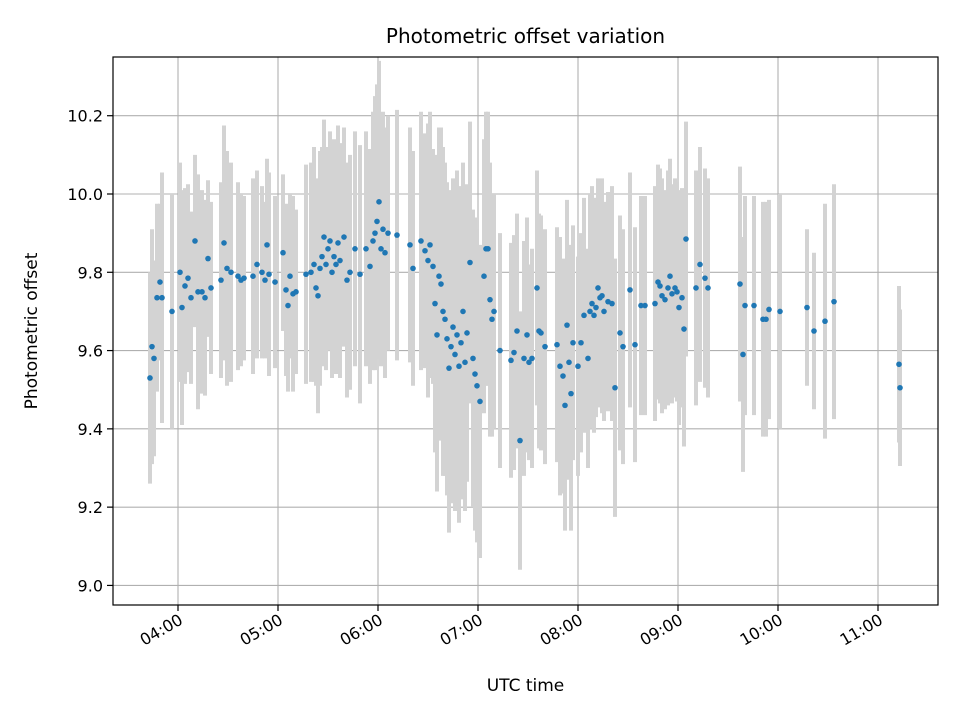 The width and height of the screenshot is (960, 720). What do you see at coordinates (90, 351) in the screenshot?
I see `y-tick-label: 9.6` at bounding box center [90, 351].